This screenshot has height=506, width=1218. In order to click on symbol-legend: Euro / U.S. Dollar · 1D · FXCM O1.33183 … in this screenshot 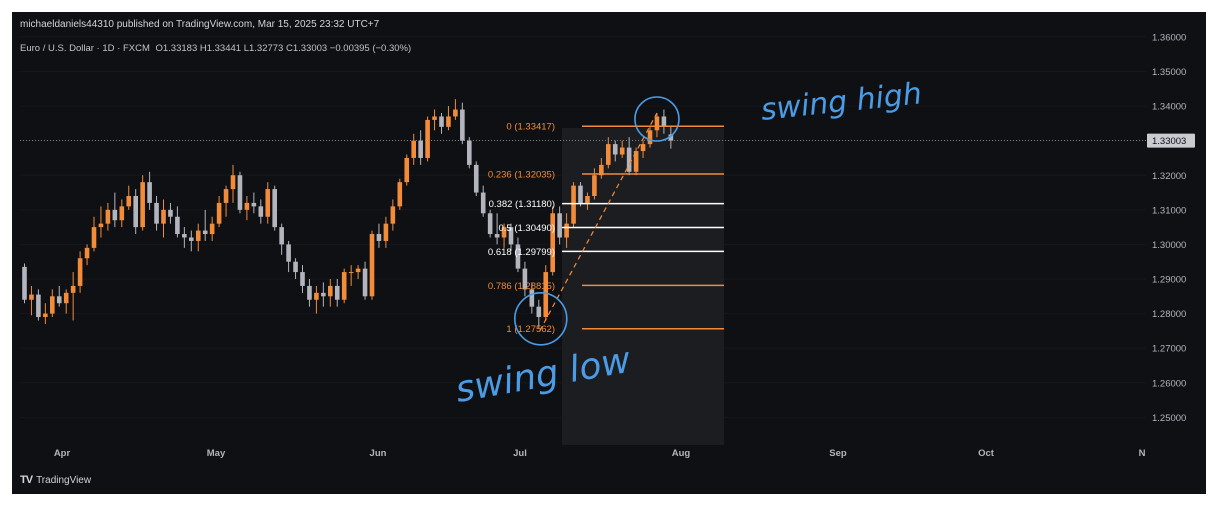, I will do `click(215, 48)`.